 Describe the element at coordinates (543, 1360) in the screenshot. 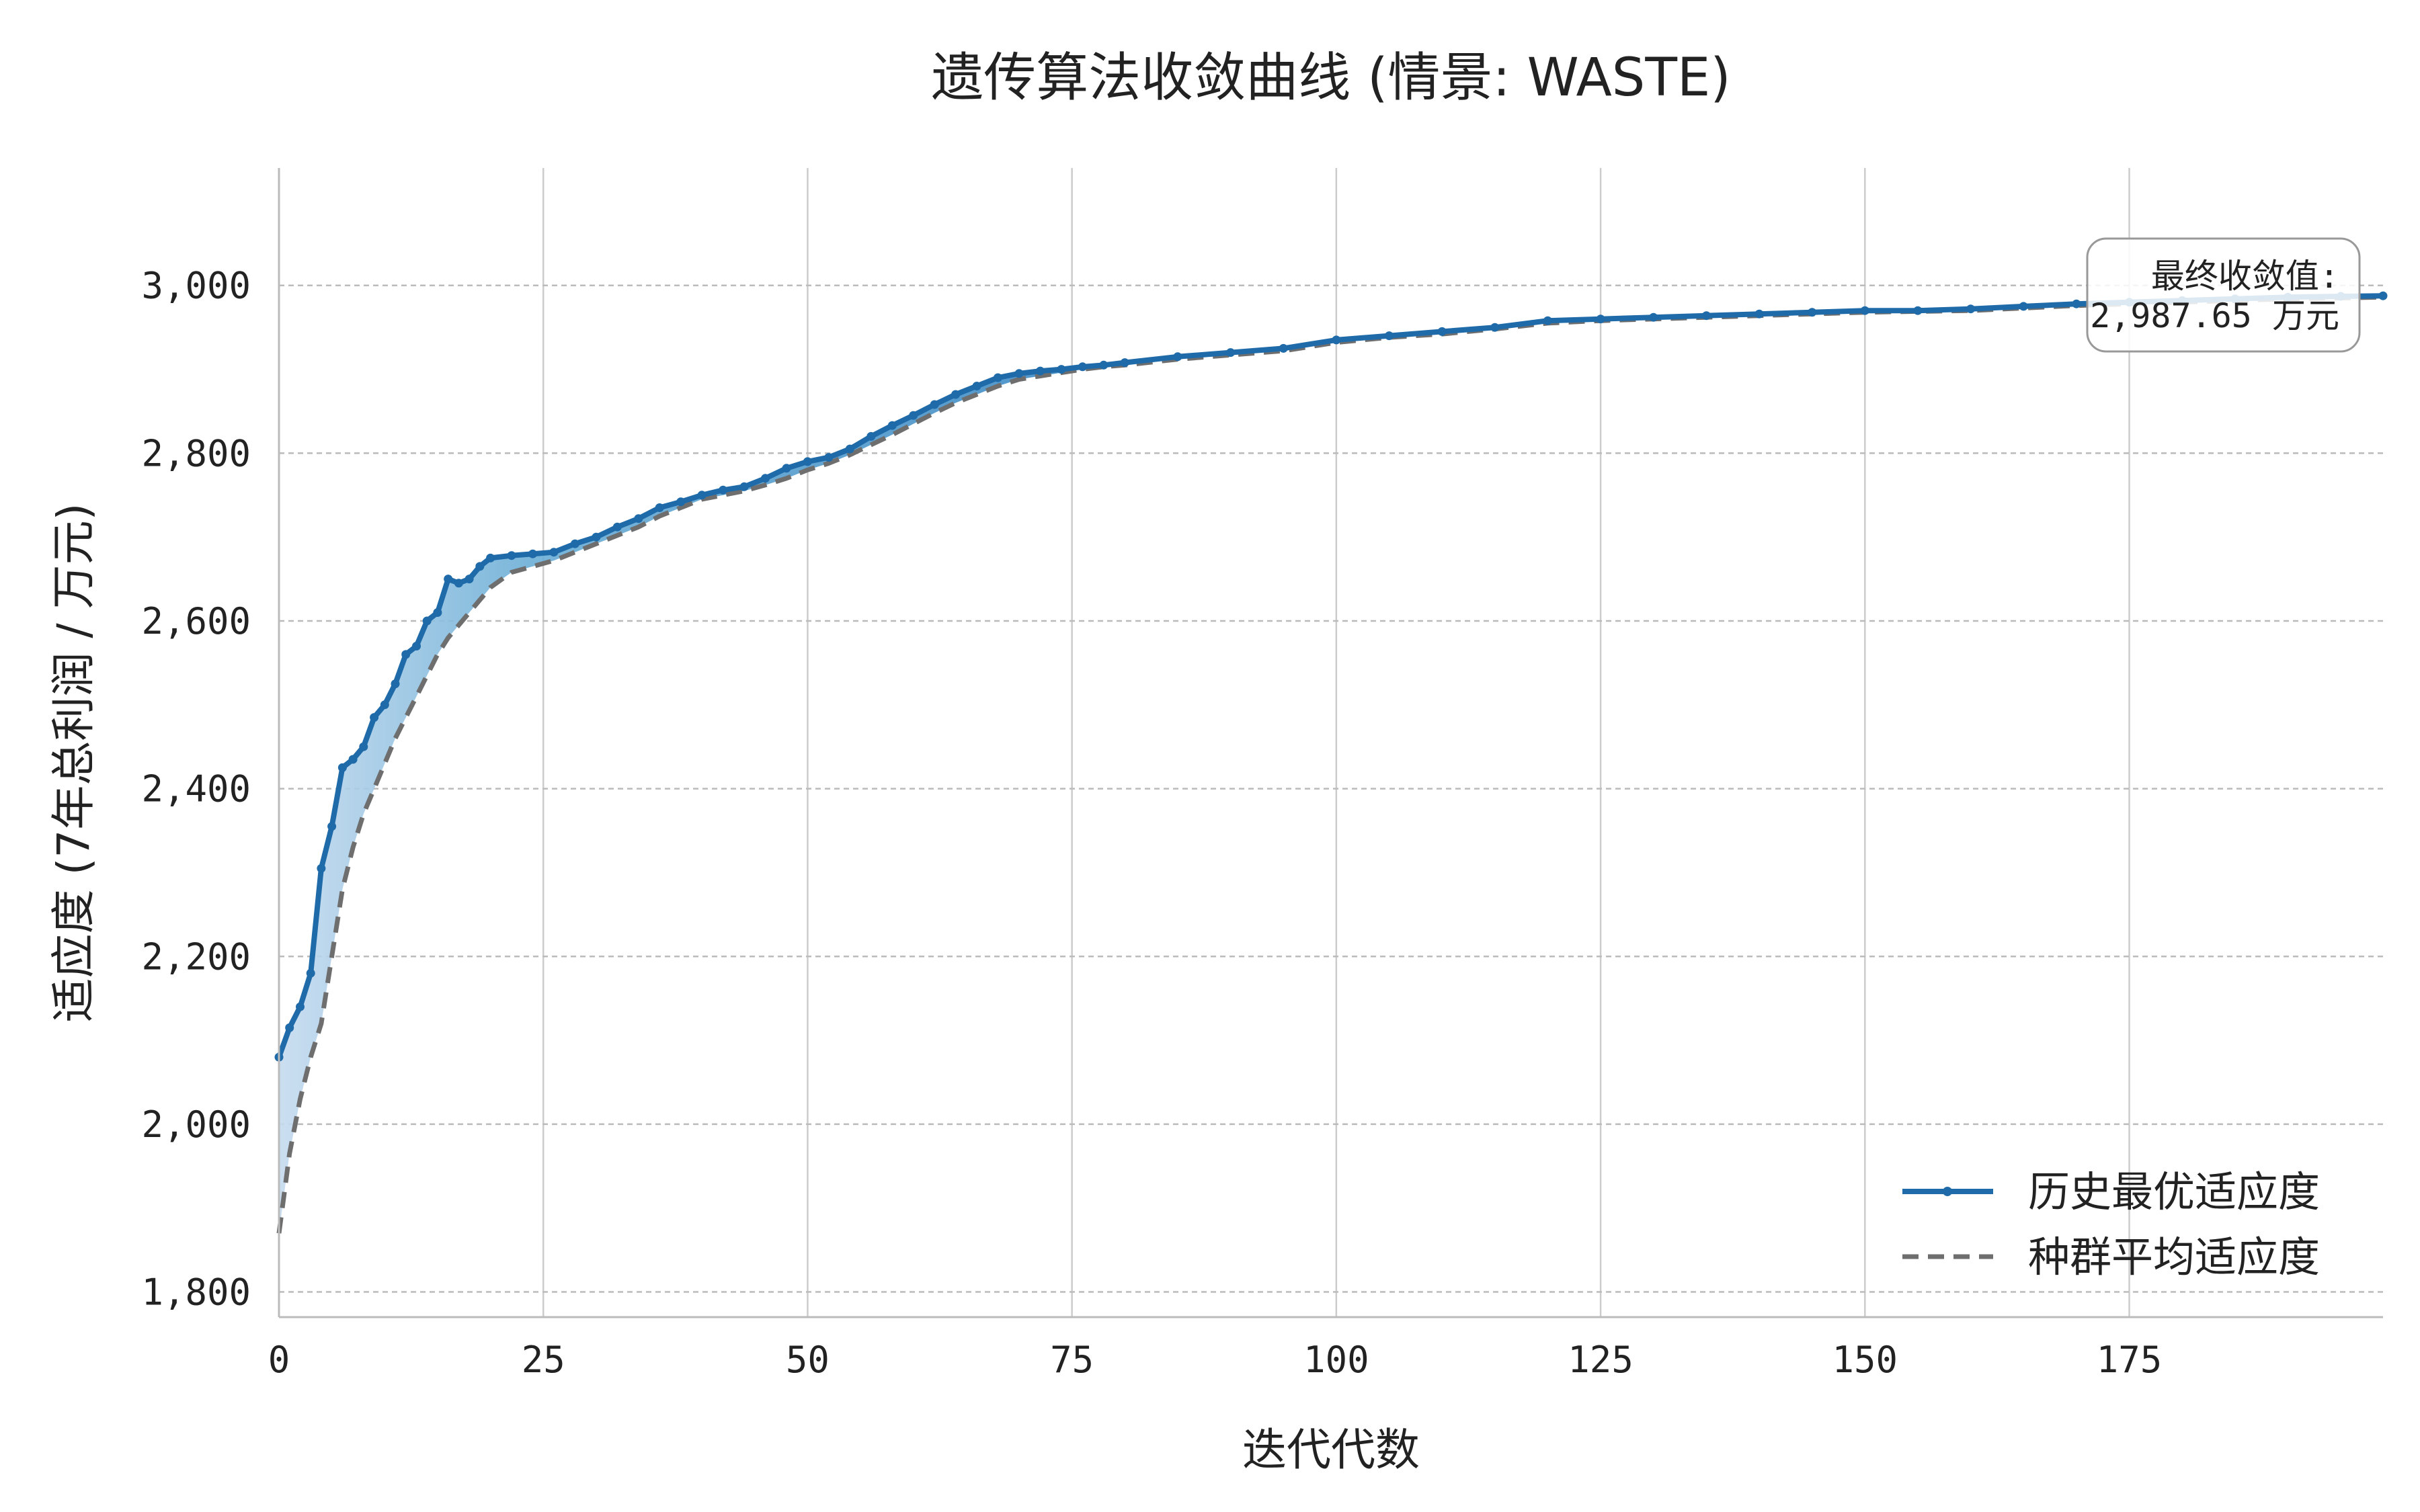

I see `x-tick-label-1: 25` at that location.